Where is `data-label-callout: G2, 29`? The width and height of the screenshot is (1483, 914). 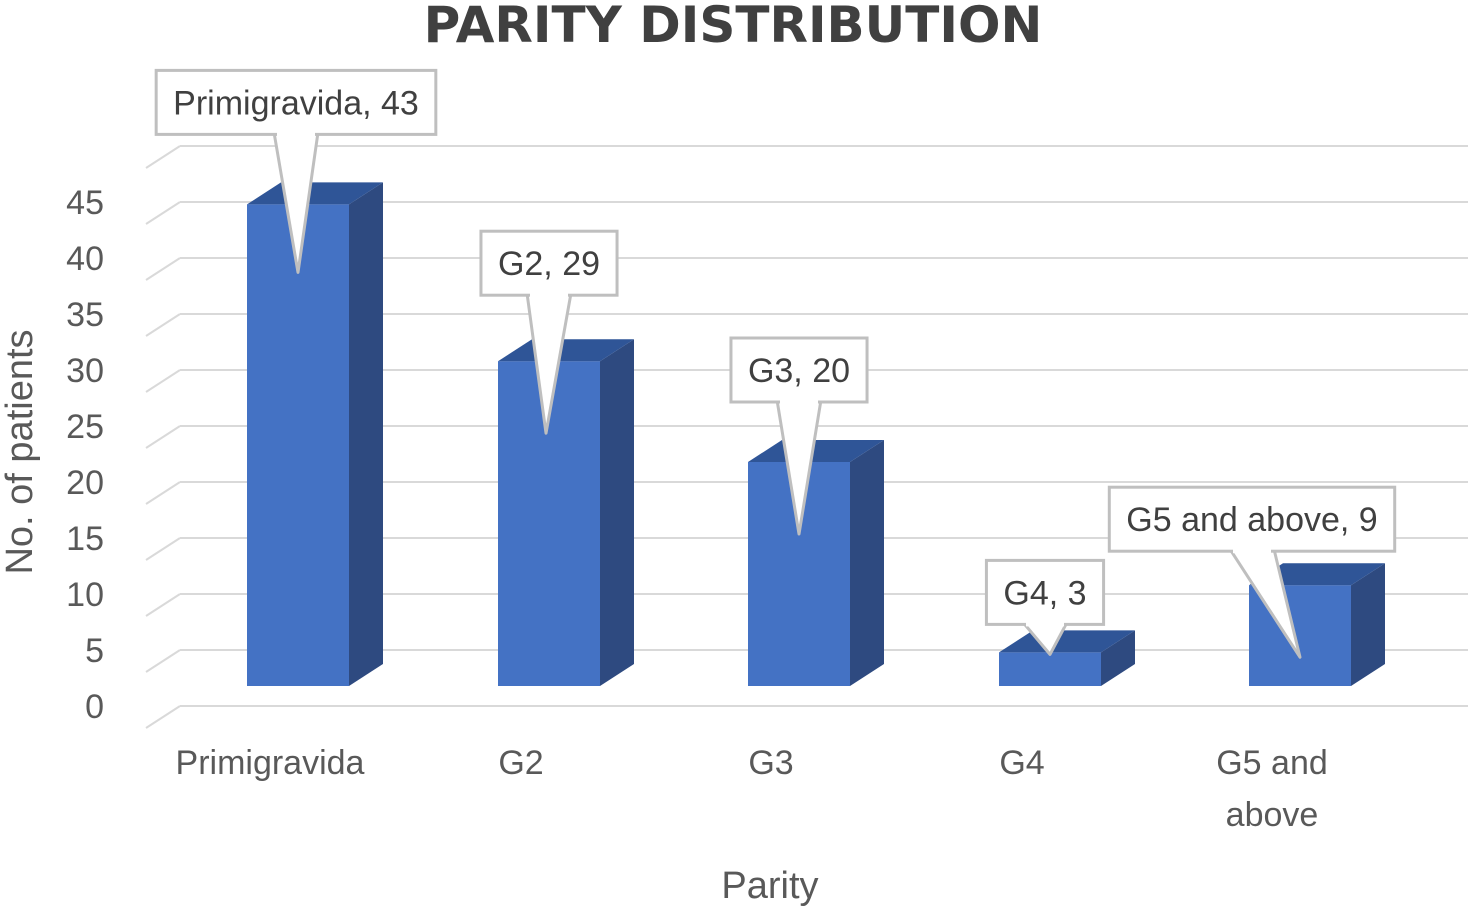
data-label-callout: G2, 29 is located at coordinates (549, 332).